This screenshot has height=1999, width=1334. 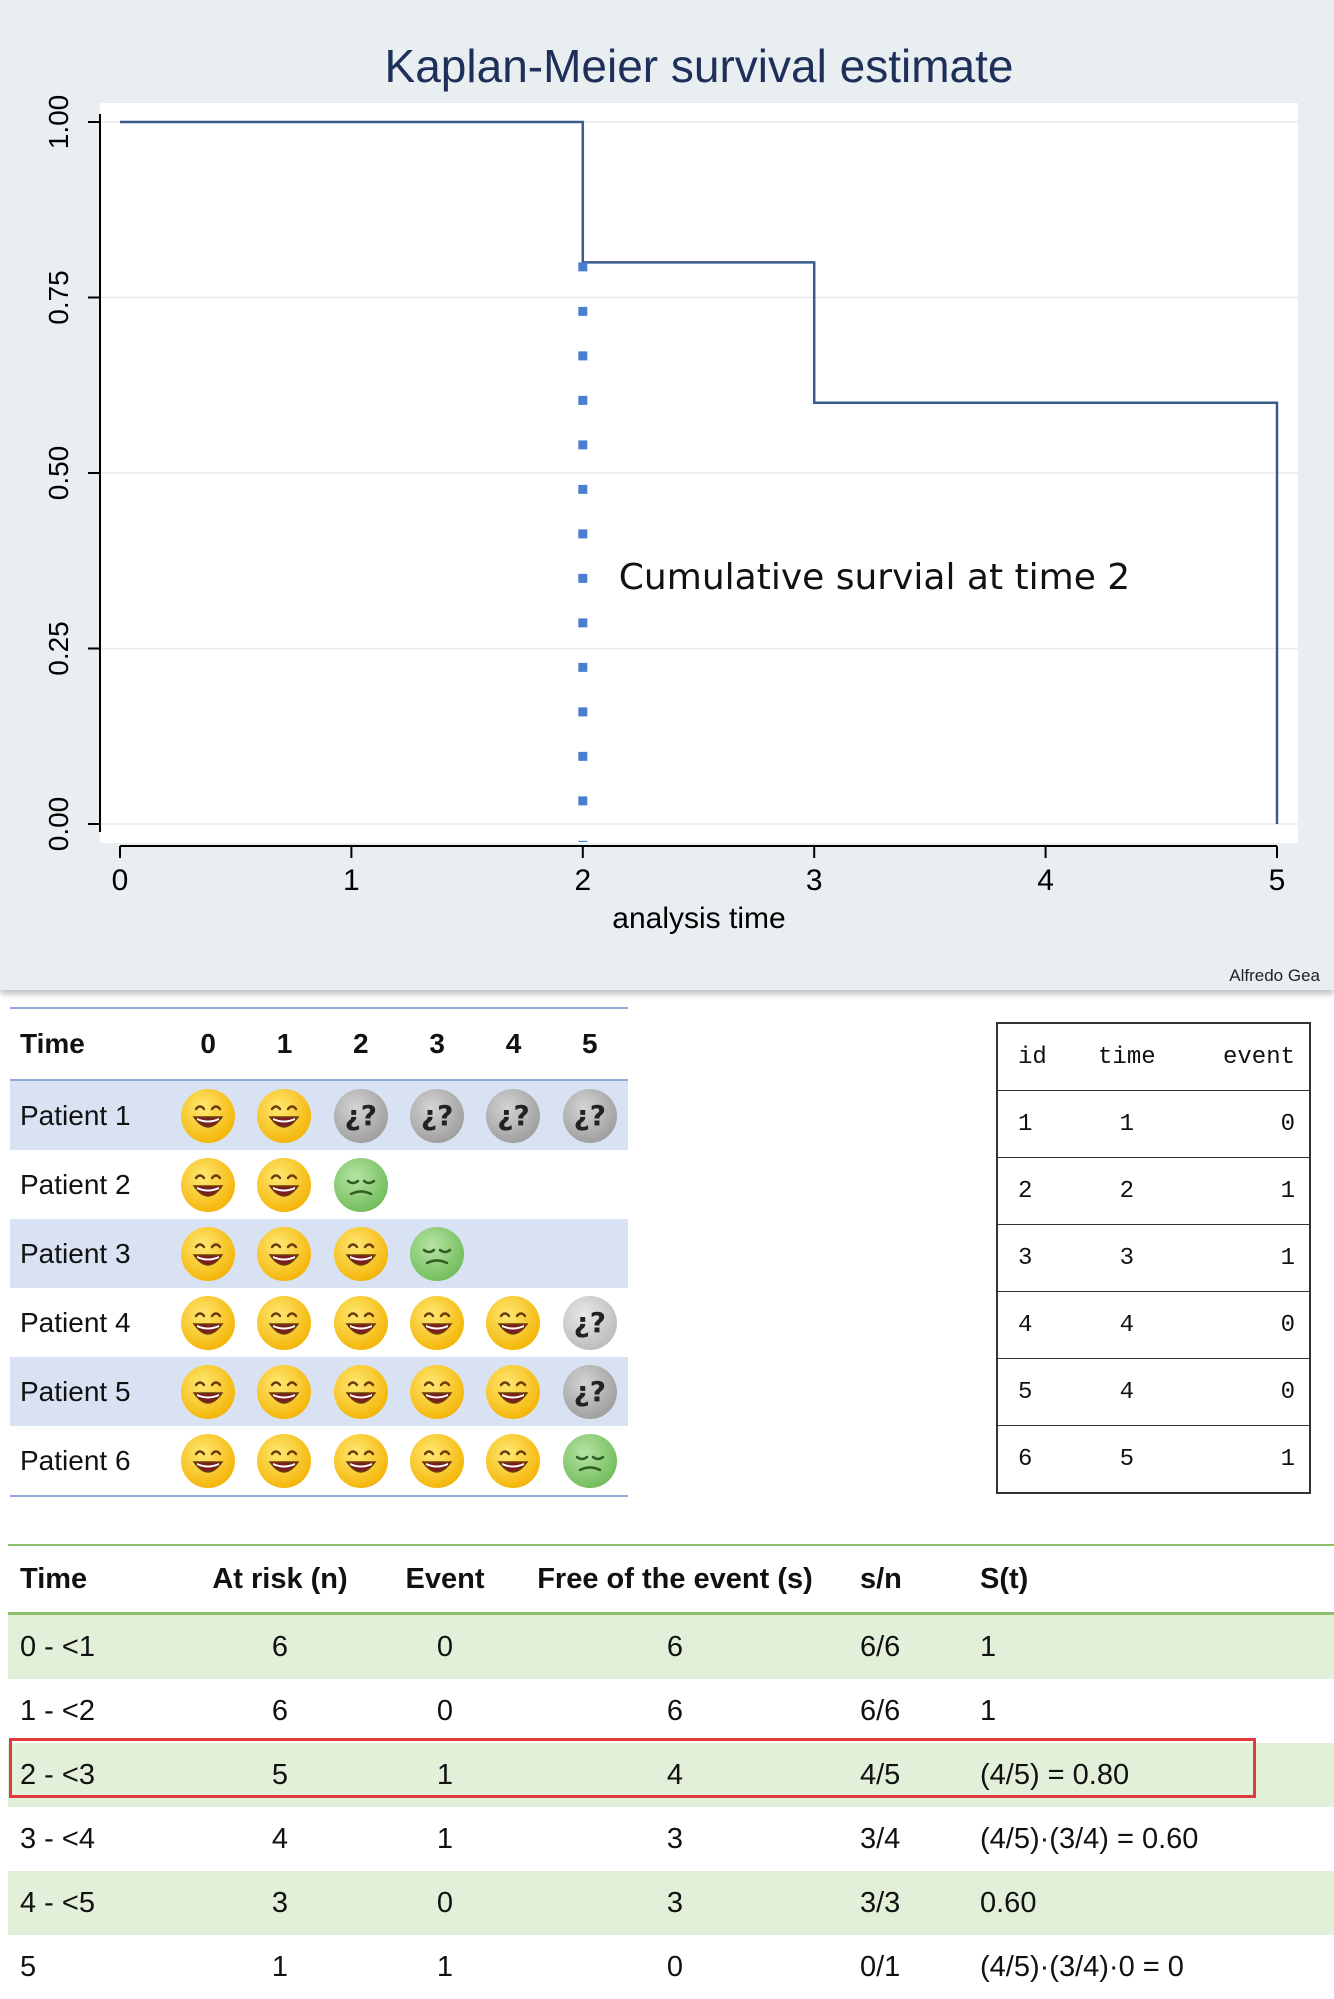 What do you see at coordinates (1089, 1838) in the screenshot?
I see `km-cell-st: (4/5)·(3/4) = 0.60` at bounding box center [1089, 1838].